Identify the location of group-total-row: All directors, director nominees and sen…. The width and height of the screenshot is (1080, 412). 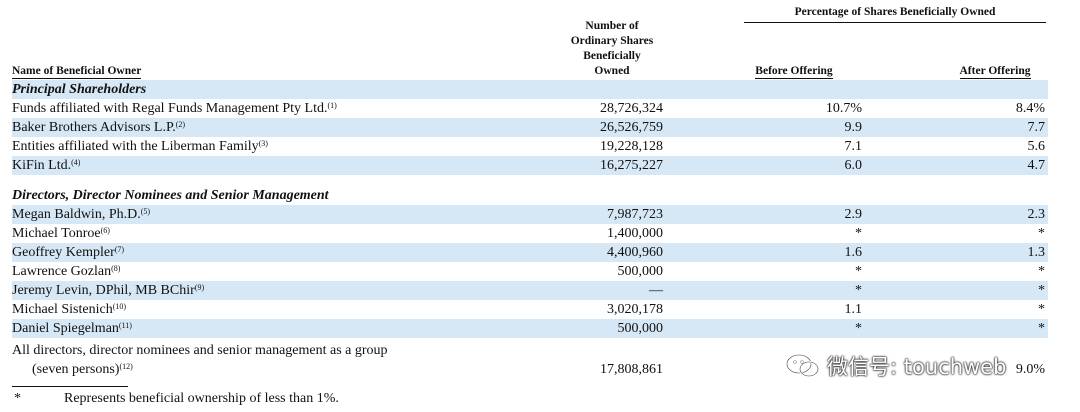
(530, 360).